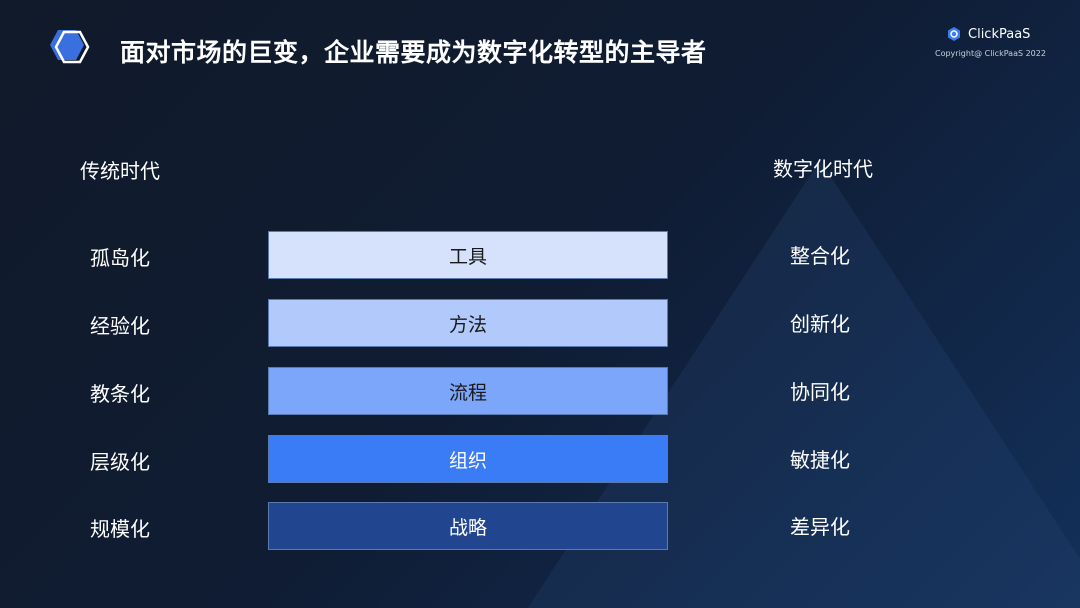 This screenshot has width=1080, height=608. What do you see at coordinates (120, 326) in the screenshot?
I see `traditional-label: 经验化` at bounding box center [120, 326].